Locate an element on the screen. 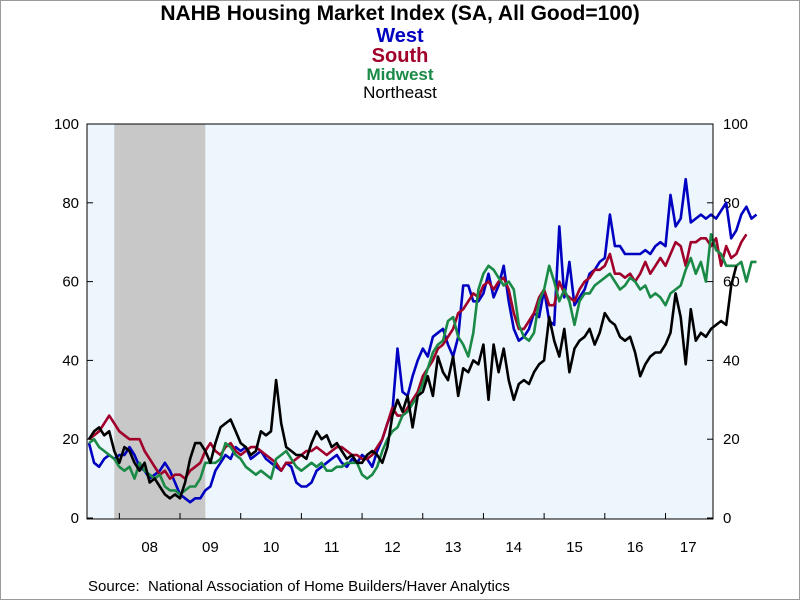 The image size is (800, 600). legend-northeast: Northeast is located at coordinates (400, 92).